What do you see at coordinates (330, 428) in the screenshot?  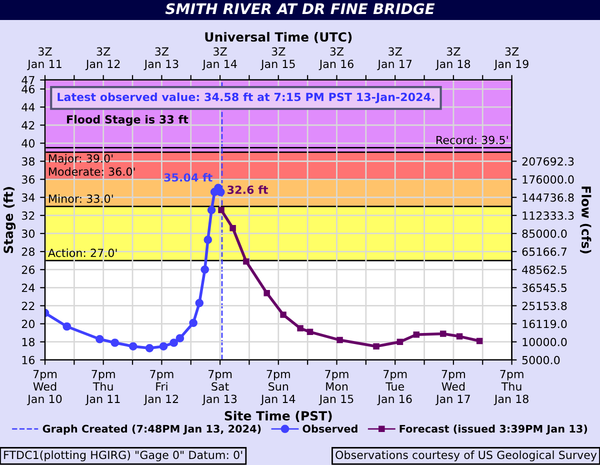 I see `legend-label: Observed` at bounding box center [330, 428].